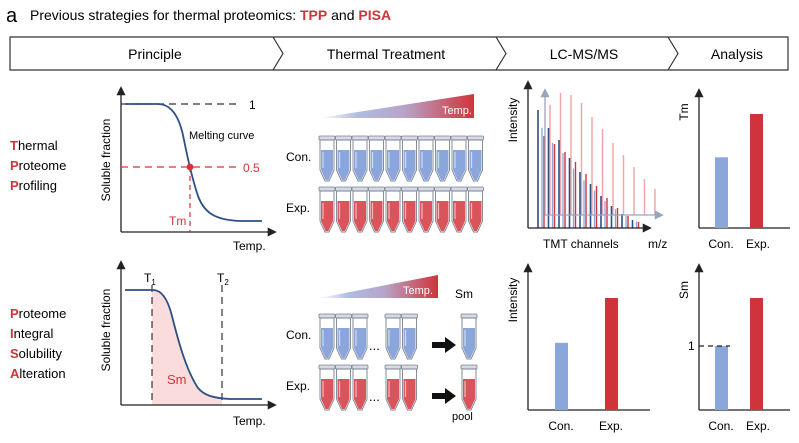  What do you see at coordinates (584, 54) in the screenshot?
I see `header-step-lcms: LC-MS/MS` at bounding box center [584, 54].